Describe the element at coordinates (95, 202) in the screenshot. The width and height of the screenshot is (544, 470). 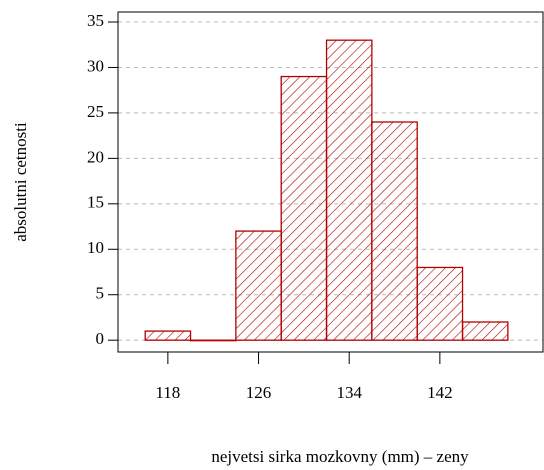
I see `y-tick-label: 15` at that location.